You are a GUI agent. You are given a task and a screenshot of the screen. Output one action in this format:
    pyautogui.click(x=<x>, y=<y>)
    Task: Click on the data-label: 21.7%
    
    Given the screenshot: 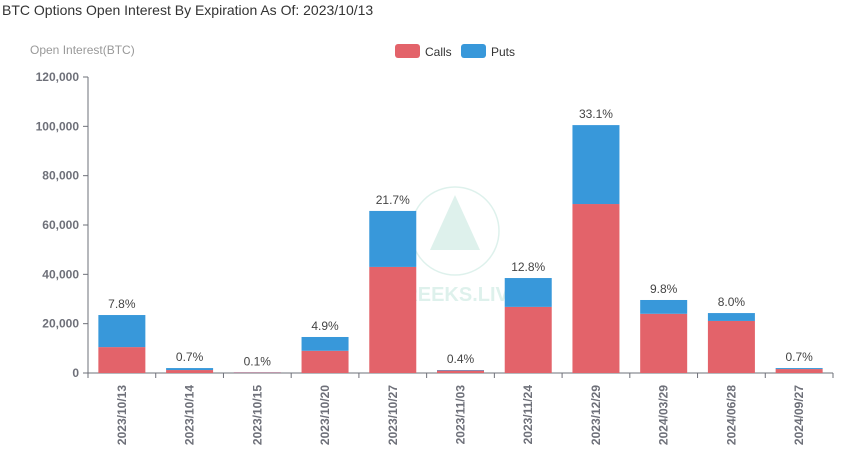 What is the action you would take?
    pyautogui.click(x=393, y=200)
    